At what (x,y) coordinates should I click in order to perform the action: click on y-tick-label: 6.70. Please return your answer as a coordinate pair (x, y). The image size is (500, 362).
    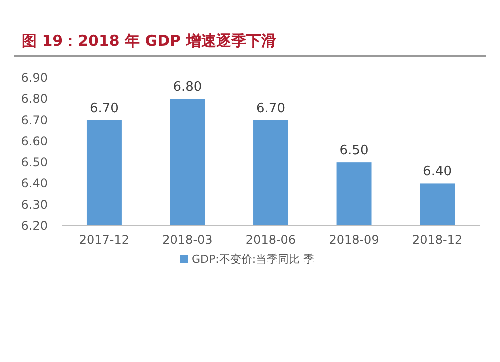
    Looking at the image, I should click on (34, 120).